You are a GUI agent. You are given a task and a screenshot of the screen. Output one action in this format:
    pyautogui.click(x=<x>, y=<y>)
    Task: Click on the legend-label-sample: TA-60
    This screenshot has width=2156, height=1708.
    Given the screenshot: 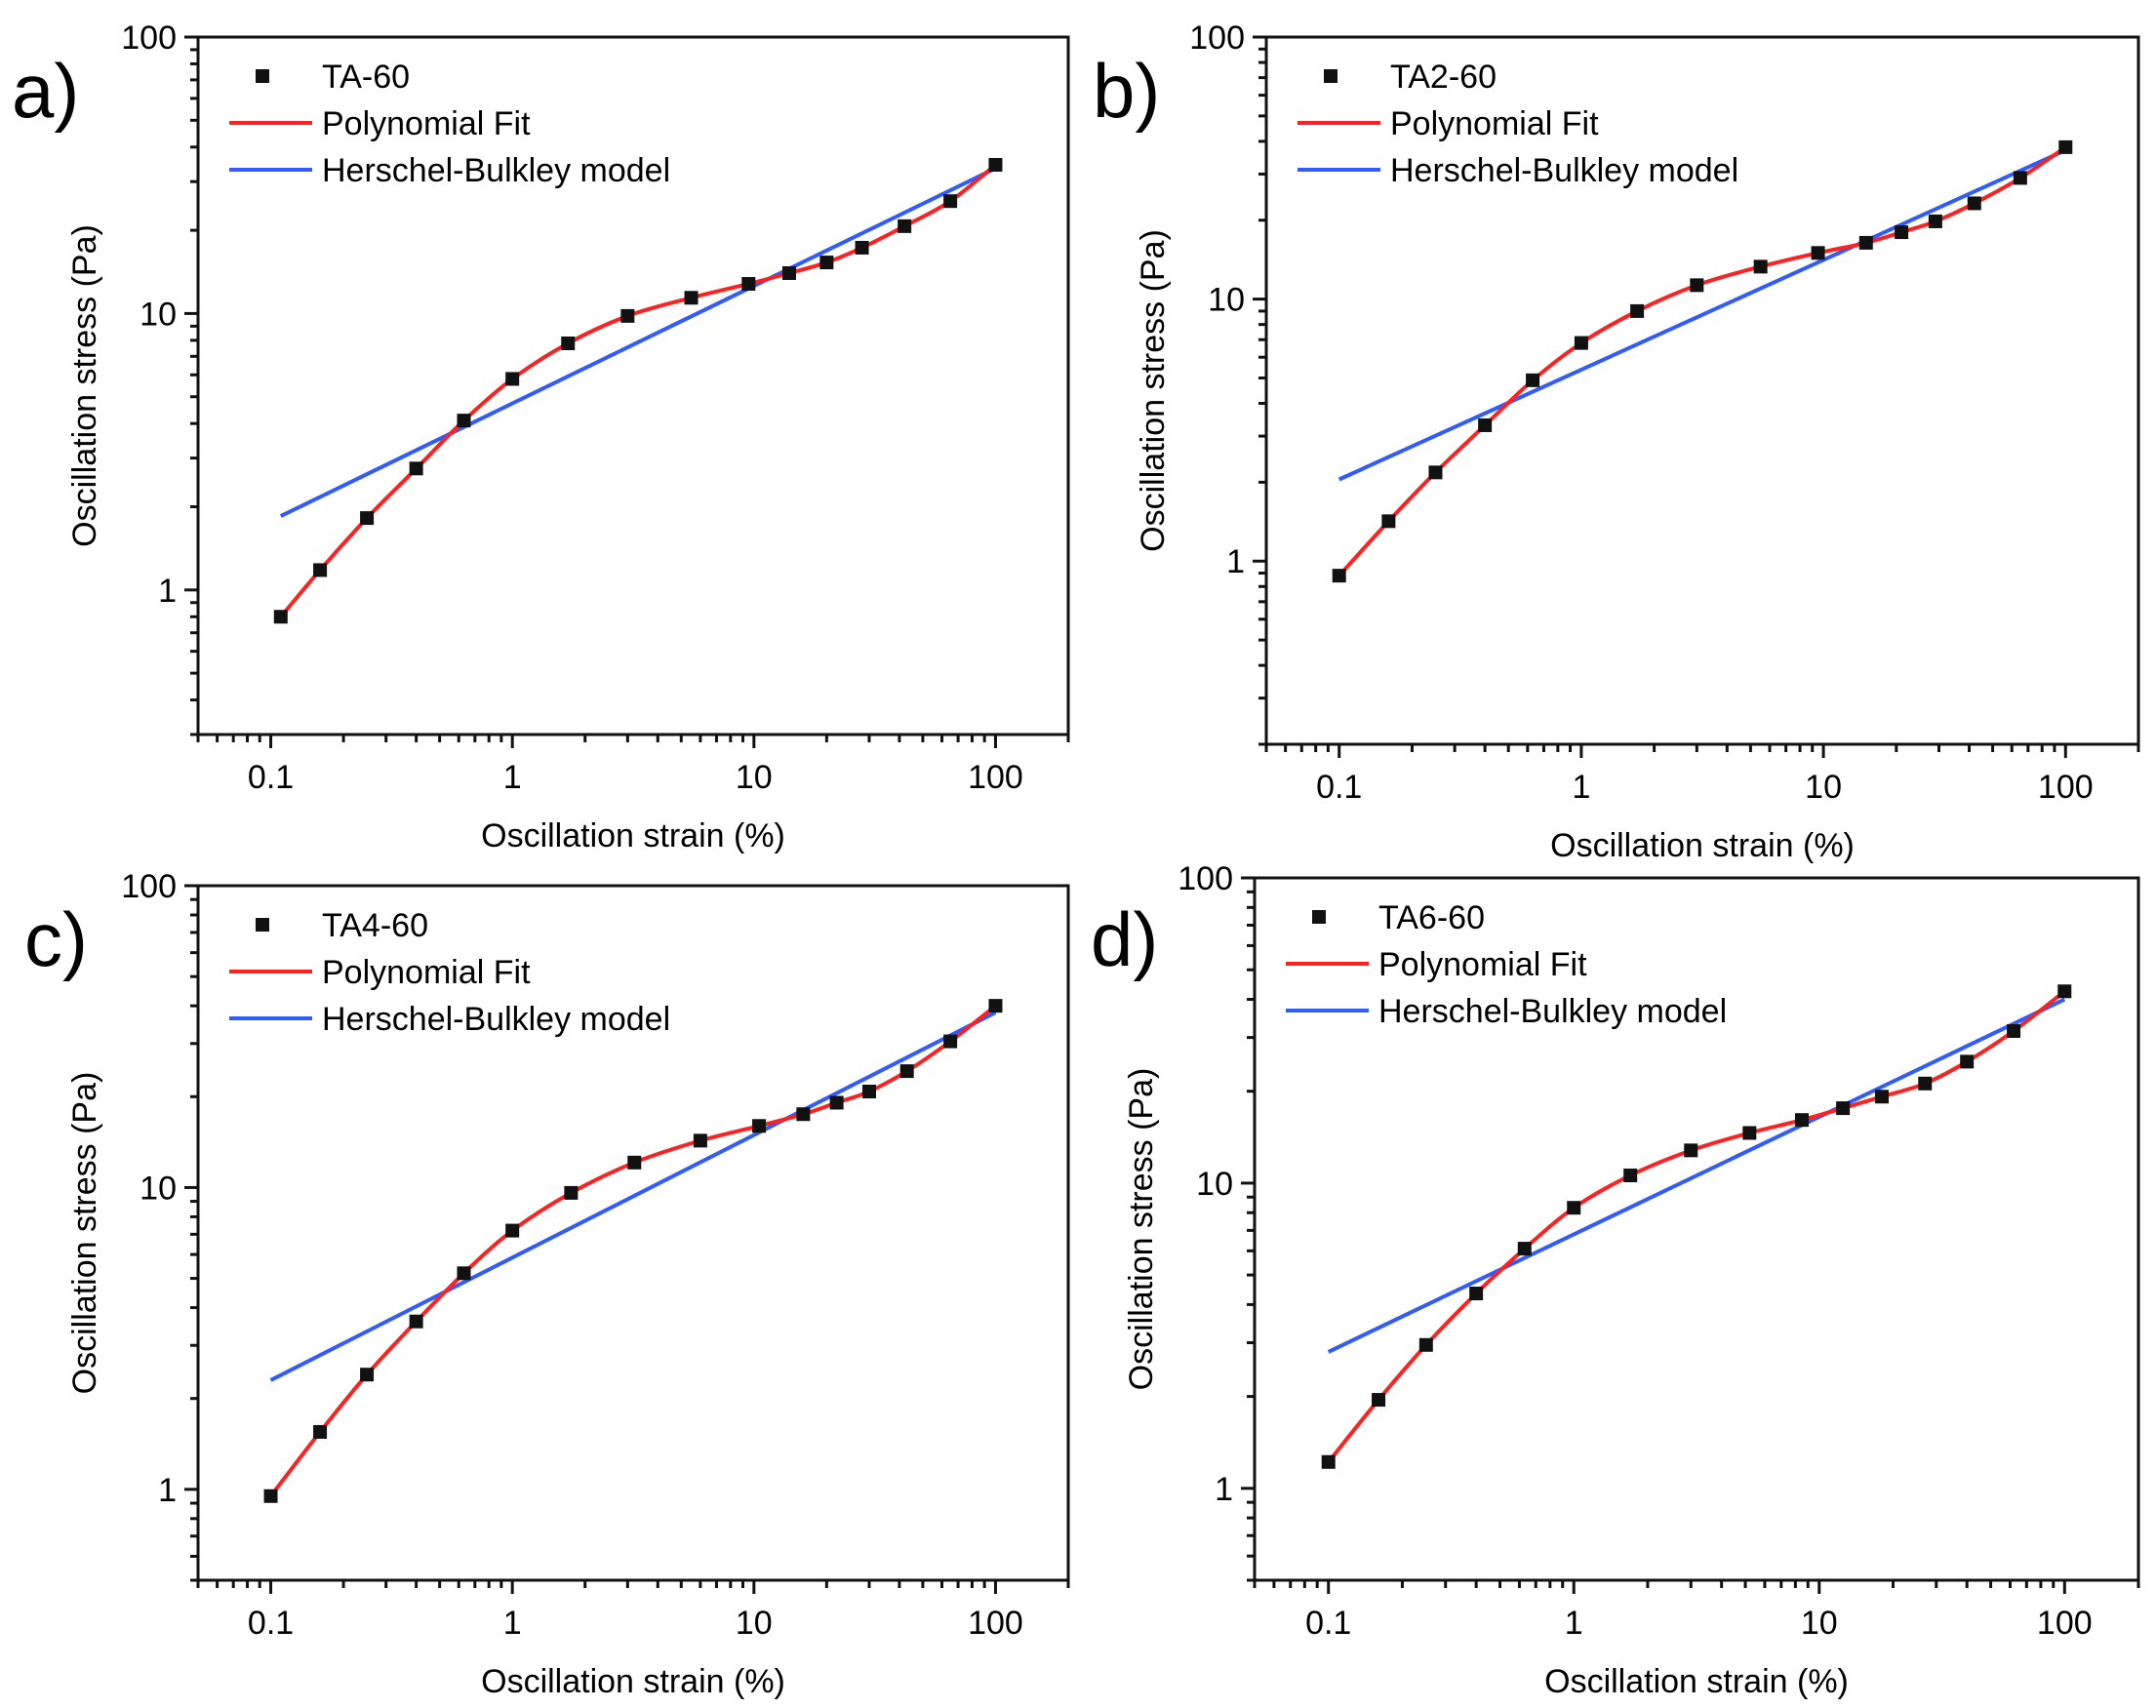 What is the action you would take?
    pyautogui.click(x=366, y=77)
    